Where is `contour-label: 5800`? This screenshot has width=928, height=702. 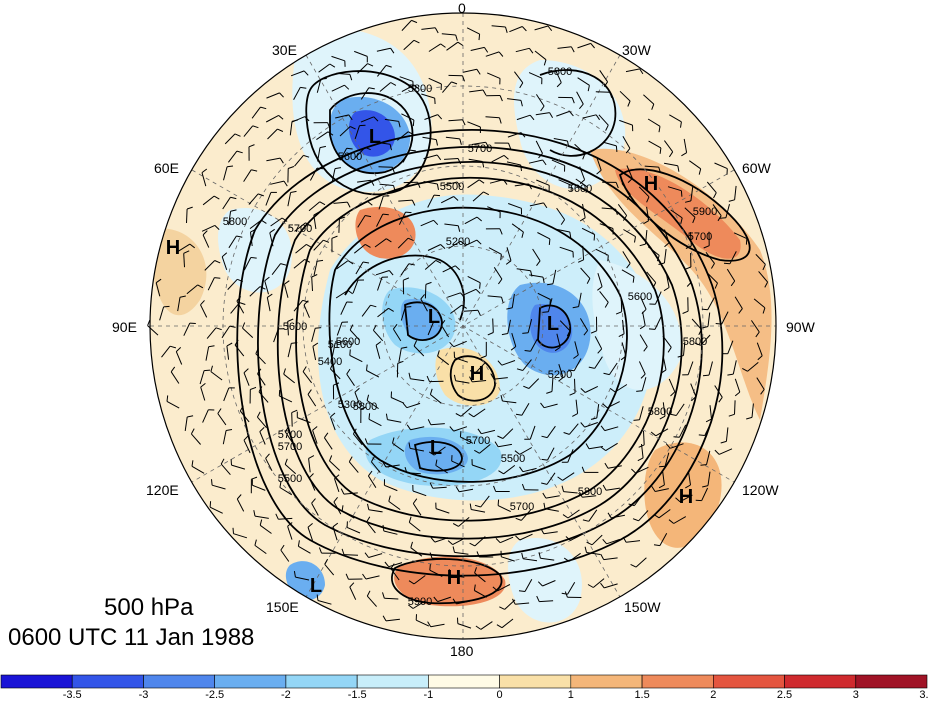
contour-label: 5800 is located at coordinates (590, 492).